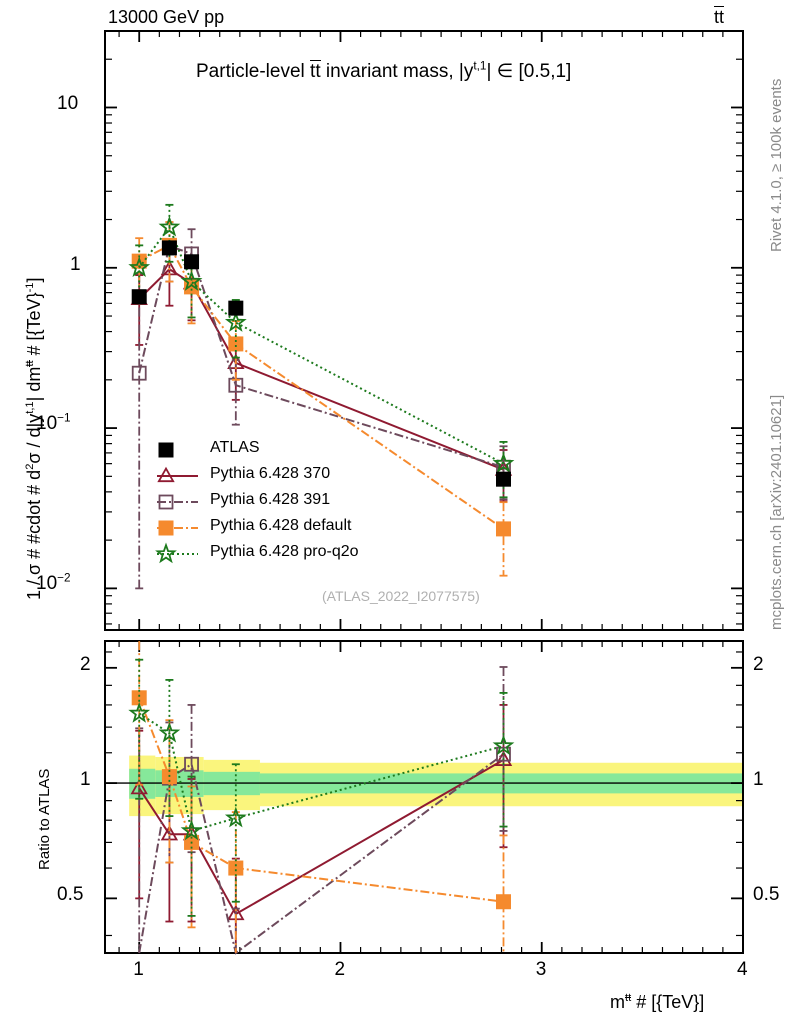 The height and width of the screenshot is (1024, 786). I want to click on y-tick-label-10: 10, so click(68, 104).